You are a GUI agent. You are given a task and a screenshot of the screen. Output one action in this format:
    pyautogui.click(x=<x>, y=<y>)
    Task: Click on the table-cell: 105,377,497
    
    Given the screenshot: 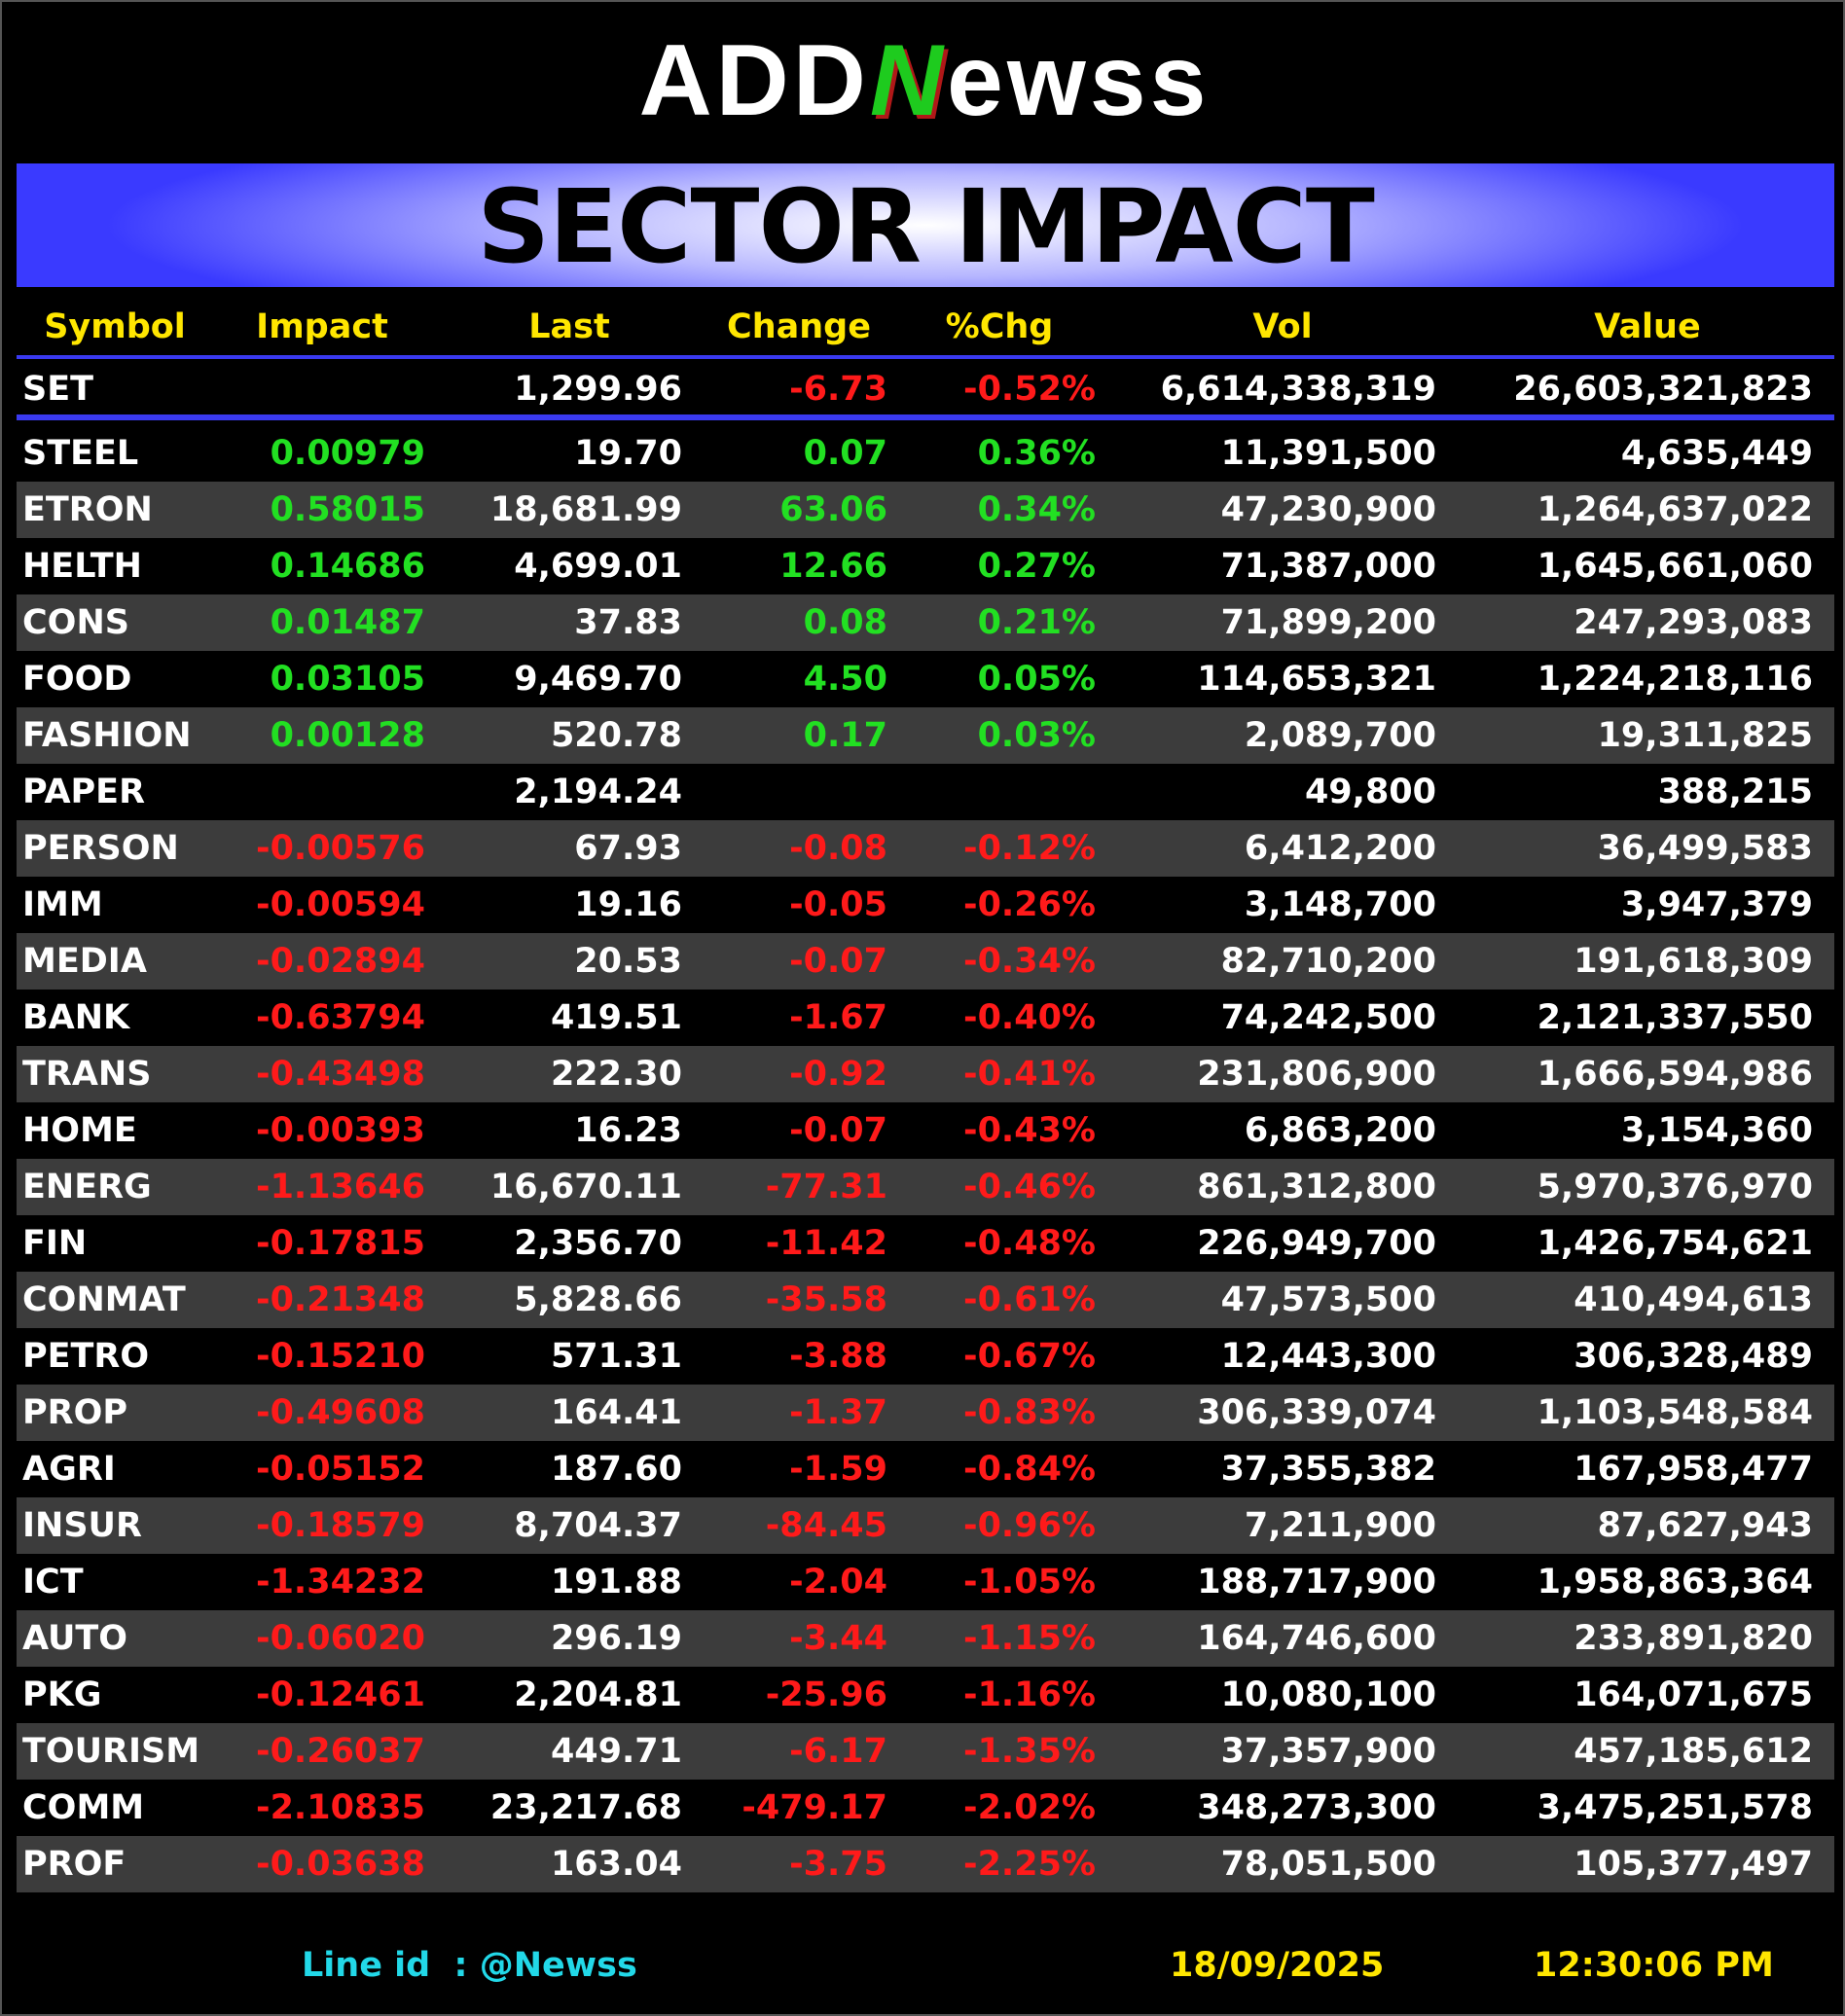 What is the action you would take?
    pyautogui.click(x=1693, y=1864)
    